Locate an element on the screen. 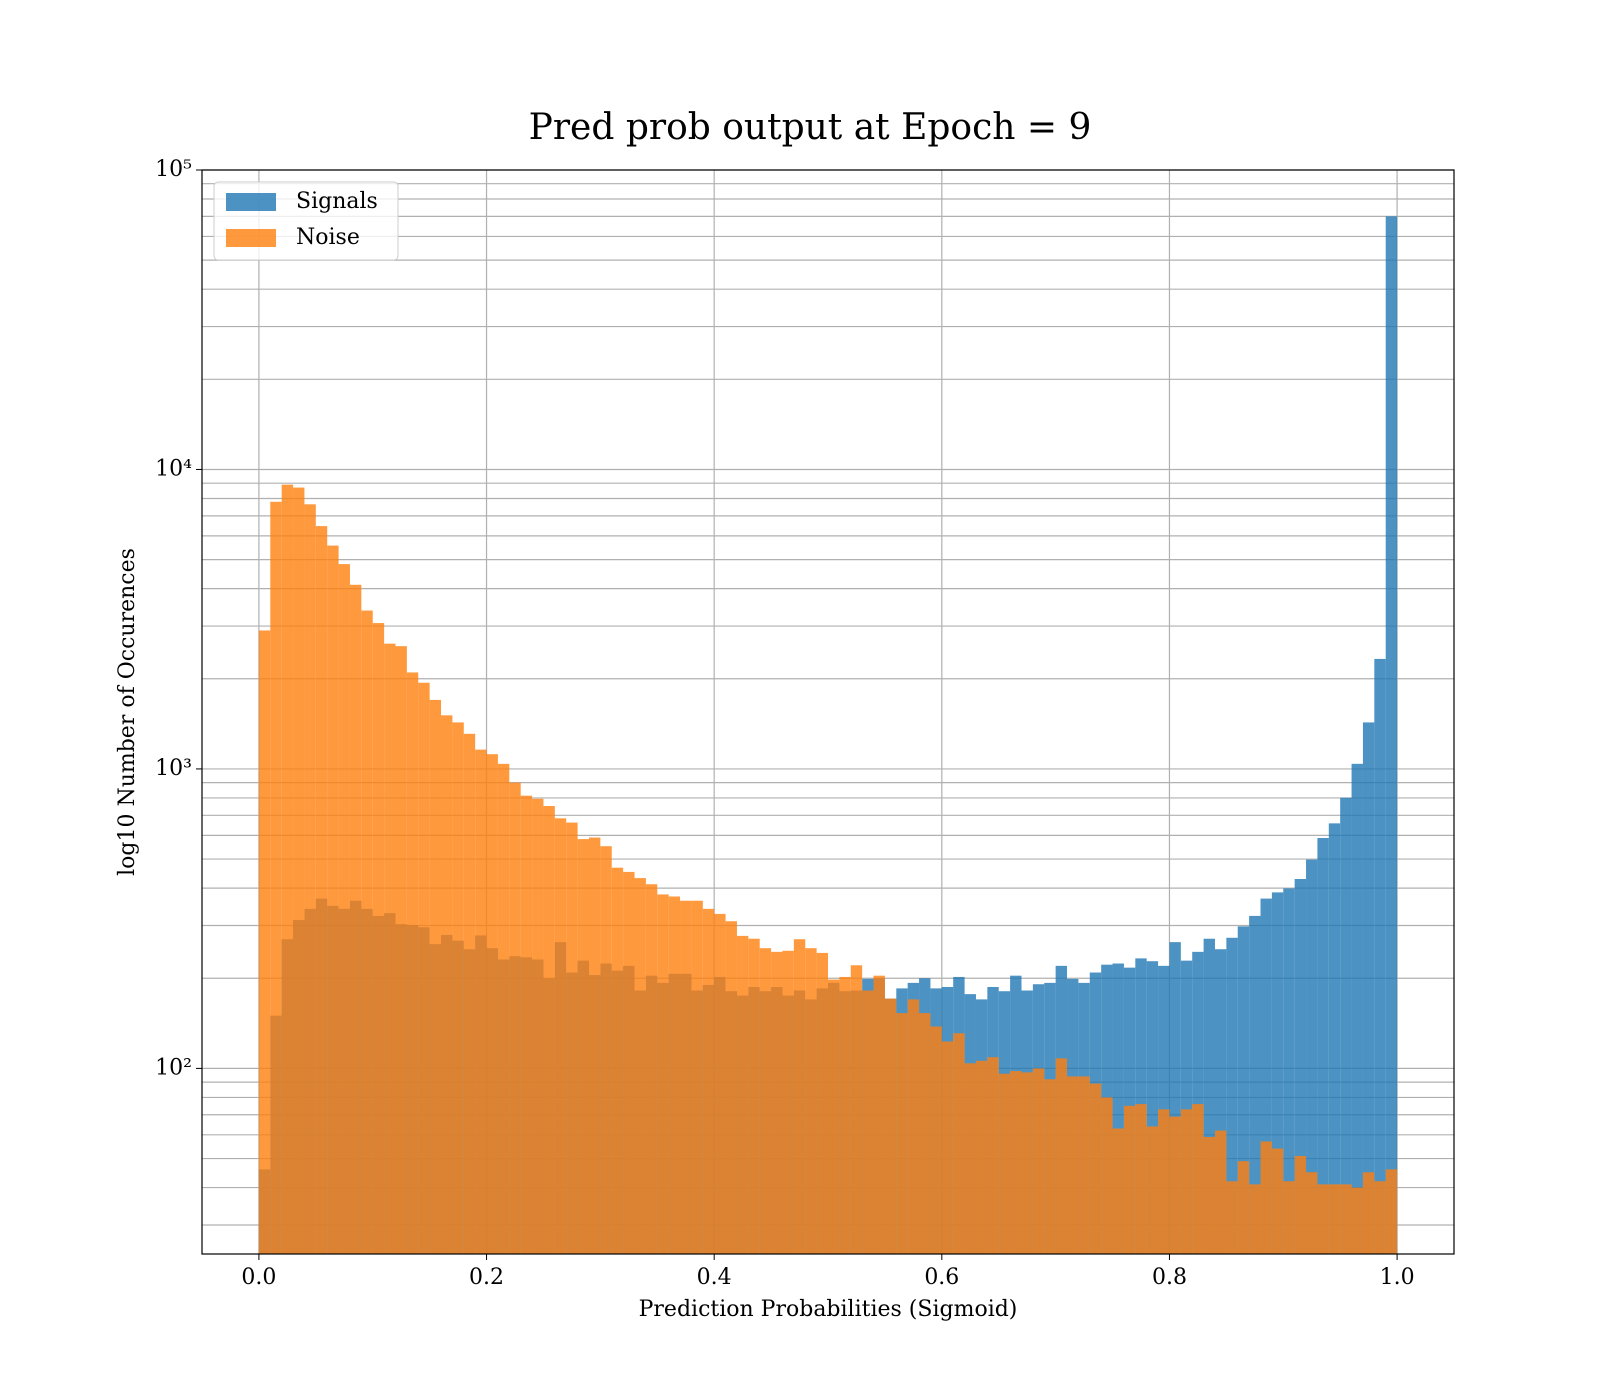  x-tick-label: 1.0 is located at coordinates (1397, 1277).